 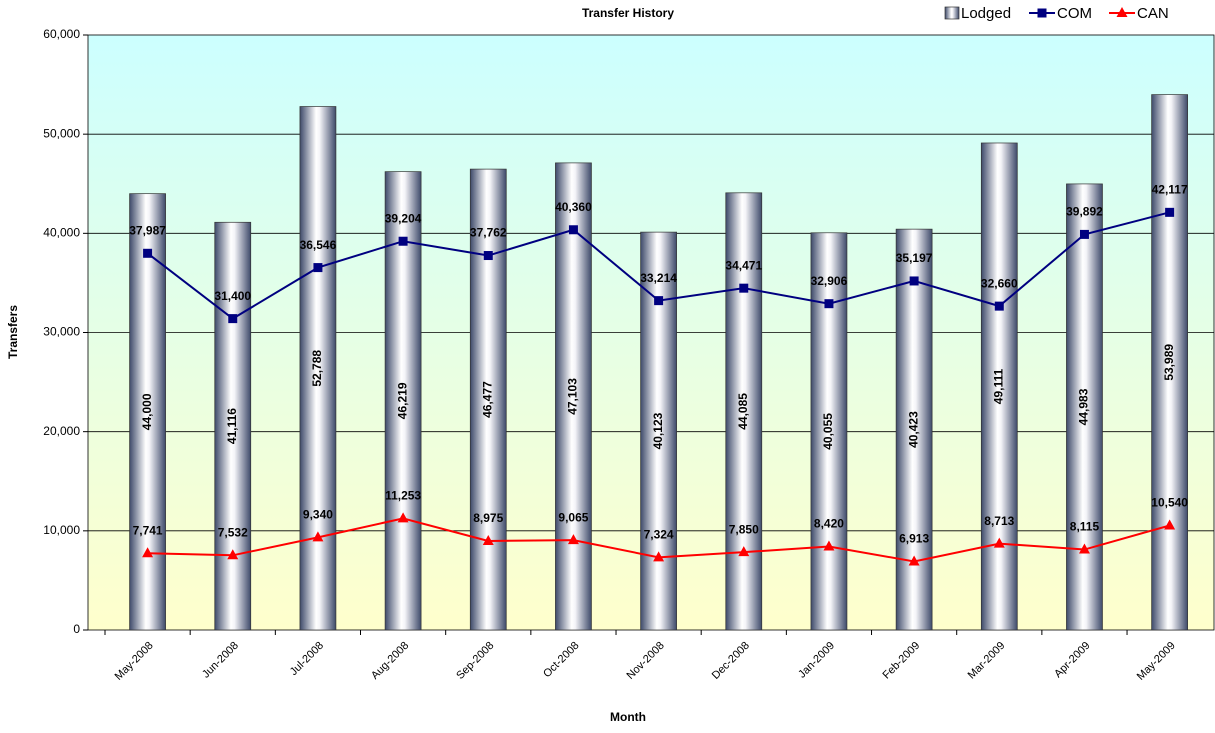 I want to click on x-tick-label: Apr-2009, so click(x=1072, y=660).